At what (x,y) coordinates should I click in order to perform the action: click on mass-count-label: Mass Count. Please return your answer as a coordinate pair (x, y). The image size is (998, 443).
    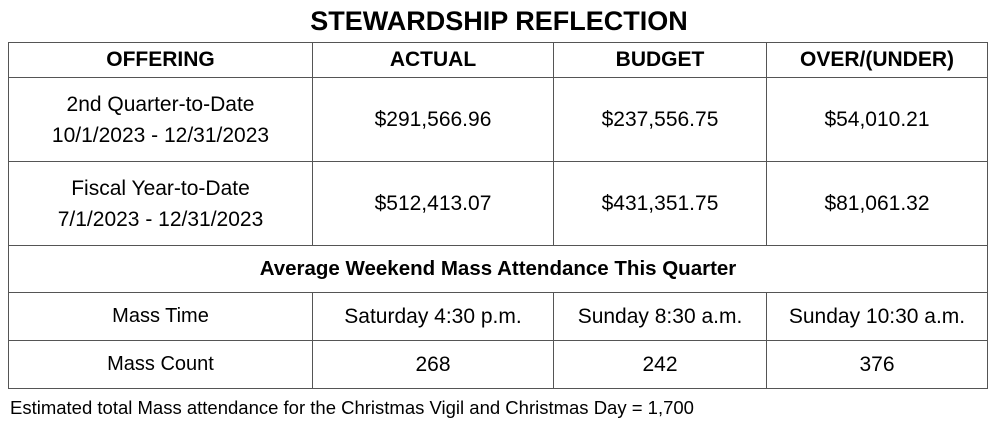
    Looking at the image, I should click on (160, 364).